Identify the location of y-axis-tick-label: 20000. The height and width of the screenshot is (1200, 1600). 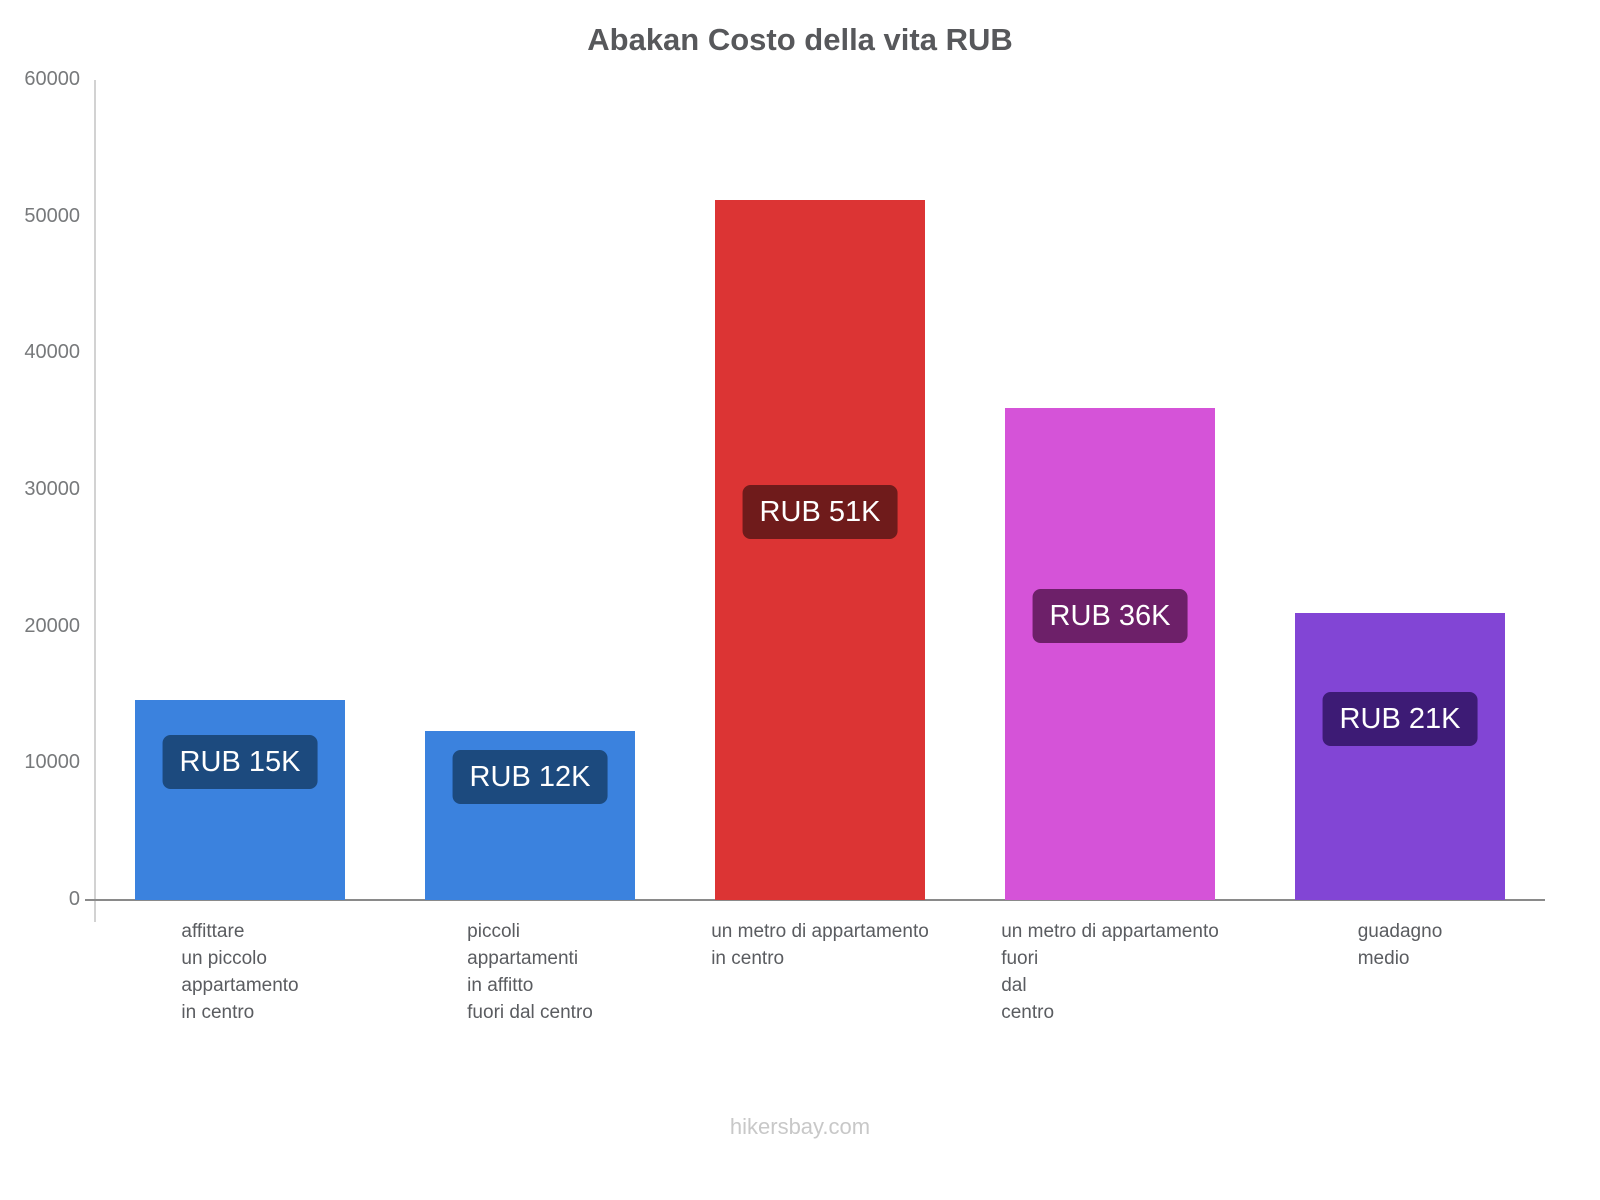
(52, 625).